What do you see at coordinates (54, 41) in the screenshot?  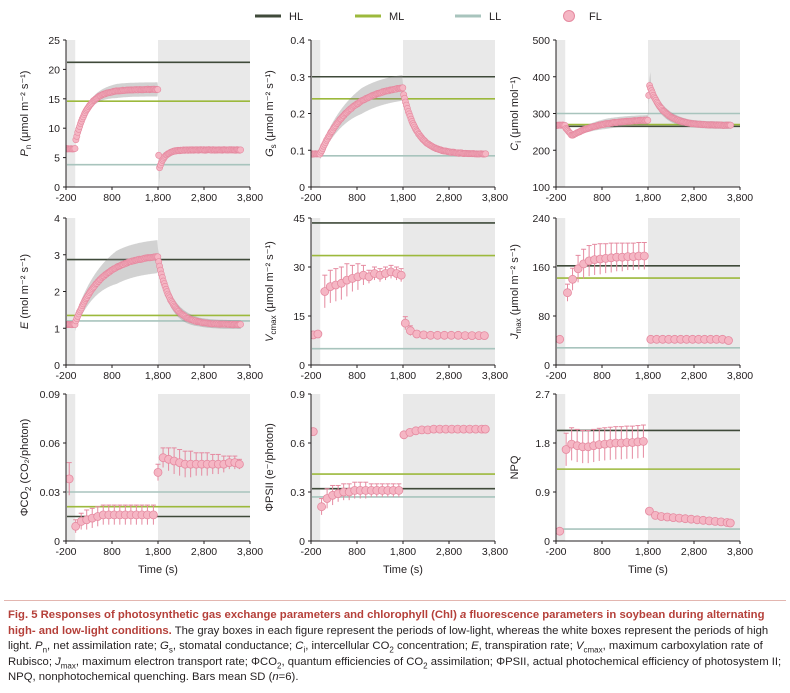 I see `y-tick-label: 25` at bounding box center [54, 41].